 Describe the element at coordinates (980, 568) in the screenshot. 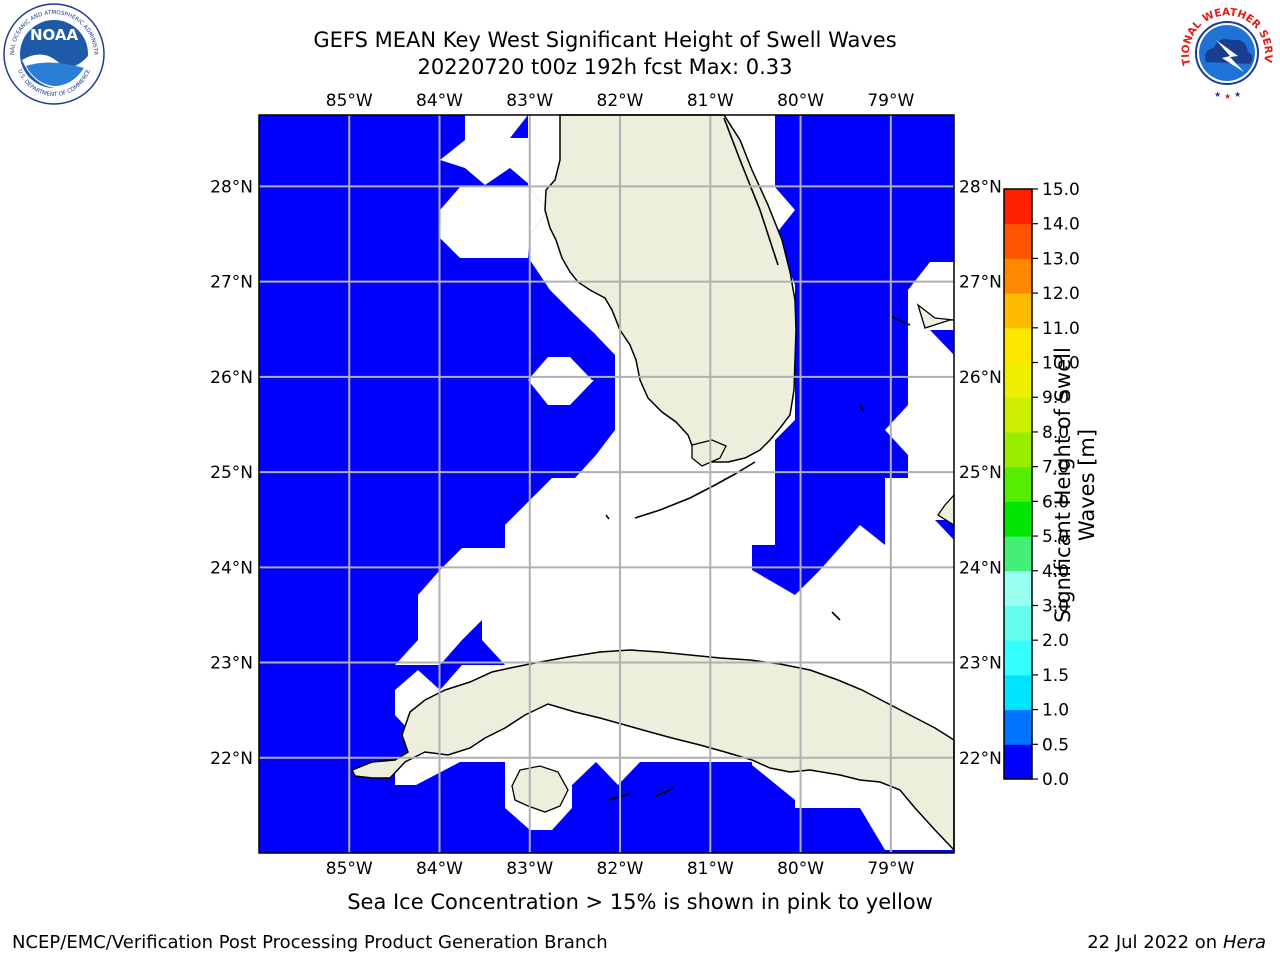

I see `lat-tick-right: 24°N` at that location.